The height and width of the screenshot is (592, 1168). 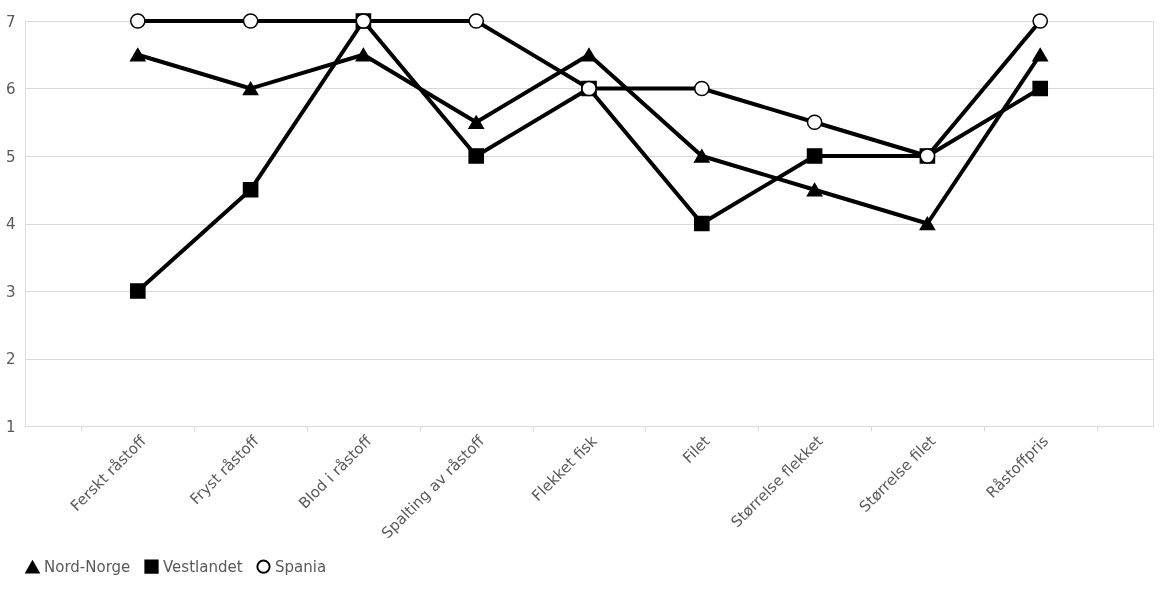 What do you see at coordinates (203, 566) in the screenshot?
I see `legend-label: Vestlandet` at bounding box center [203, 566].